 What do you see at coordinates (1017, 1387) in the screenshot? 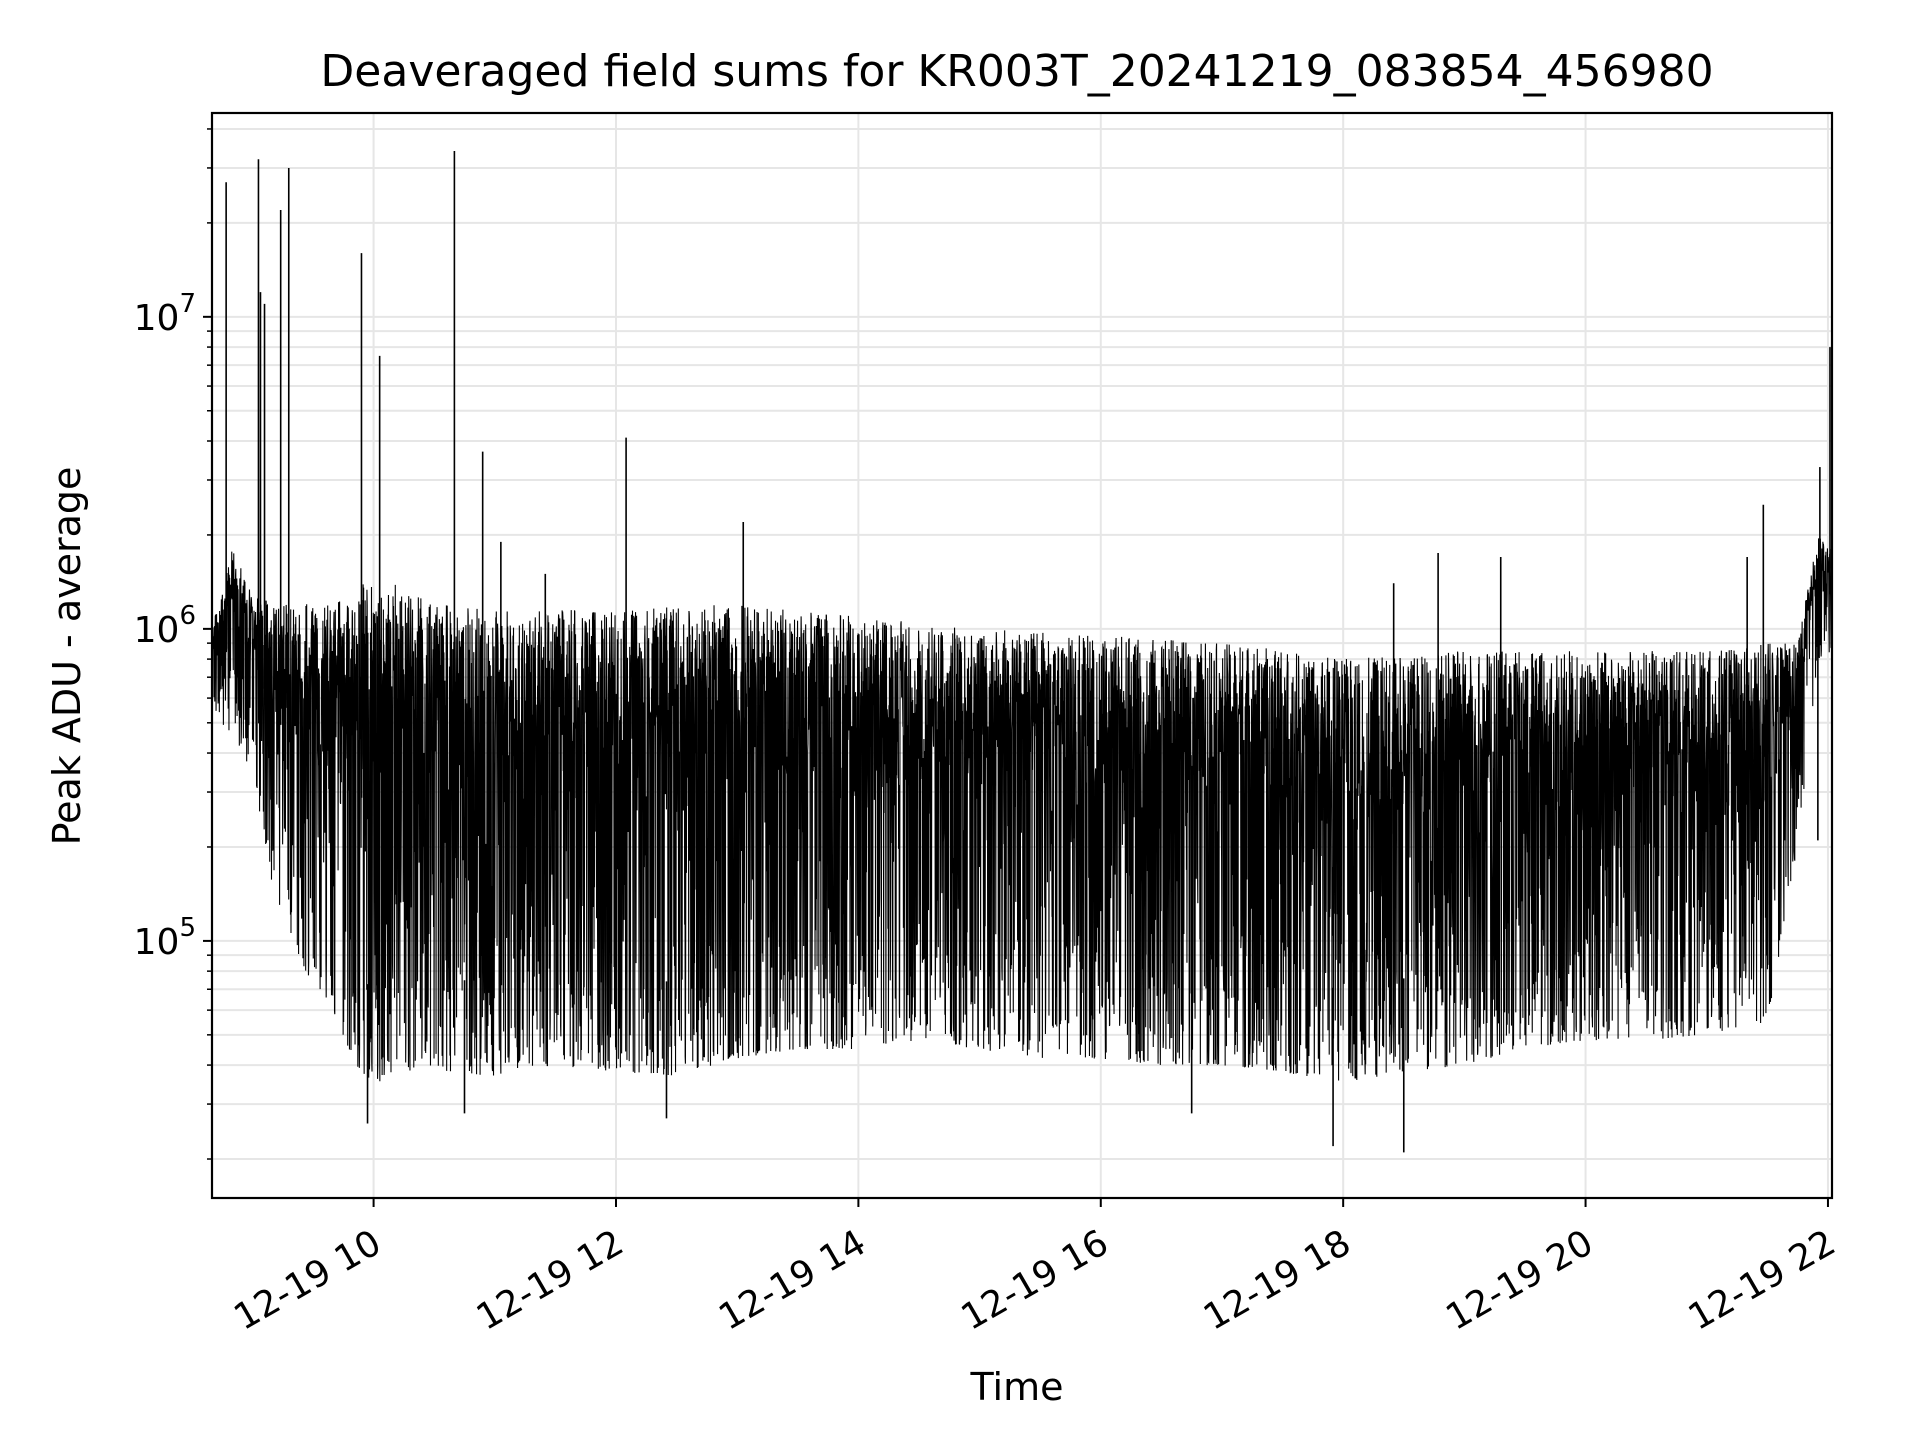
I see `x-axis-label: Time` at bounding box center [1017, 1387].